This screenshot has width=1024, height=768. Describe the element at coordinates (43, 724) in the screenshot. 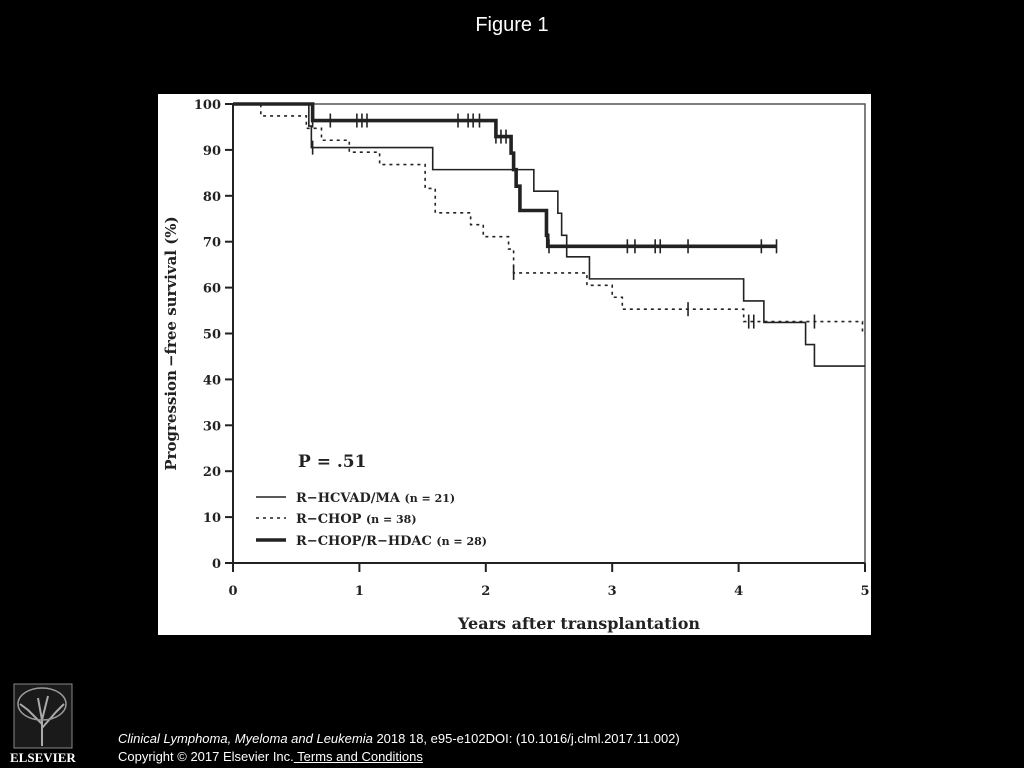

I see `elsevier-logo: ELSEVIER` at that location.